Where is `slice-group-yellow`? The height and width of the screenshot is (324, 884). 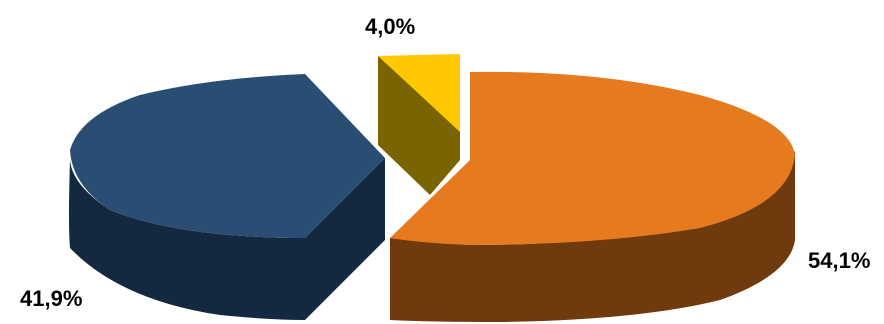
slice-group-yellow is located at coordinates (419, 124).